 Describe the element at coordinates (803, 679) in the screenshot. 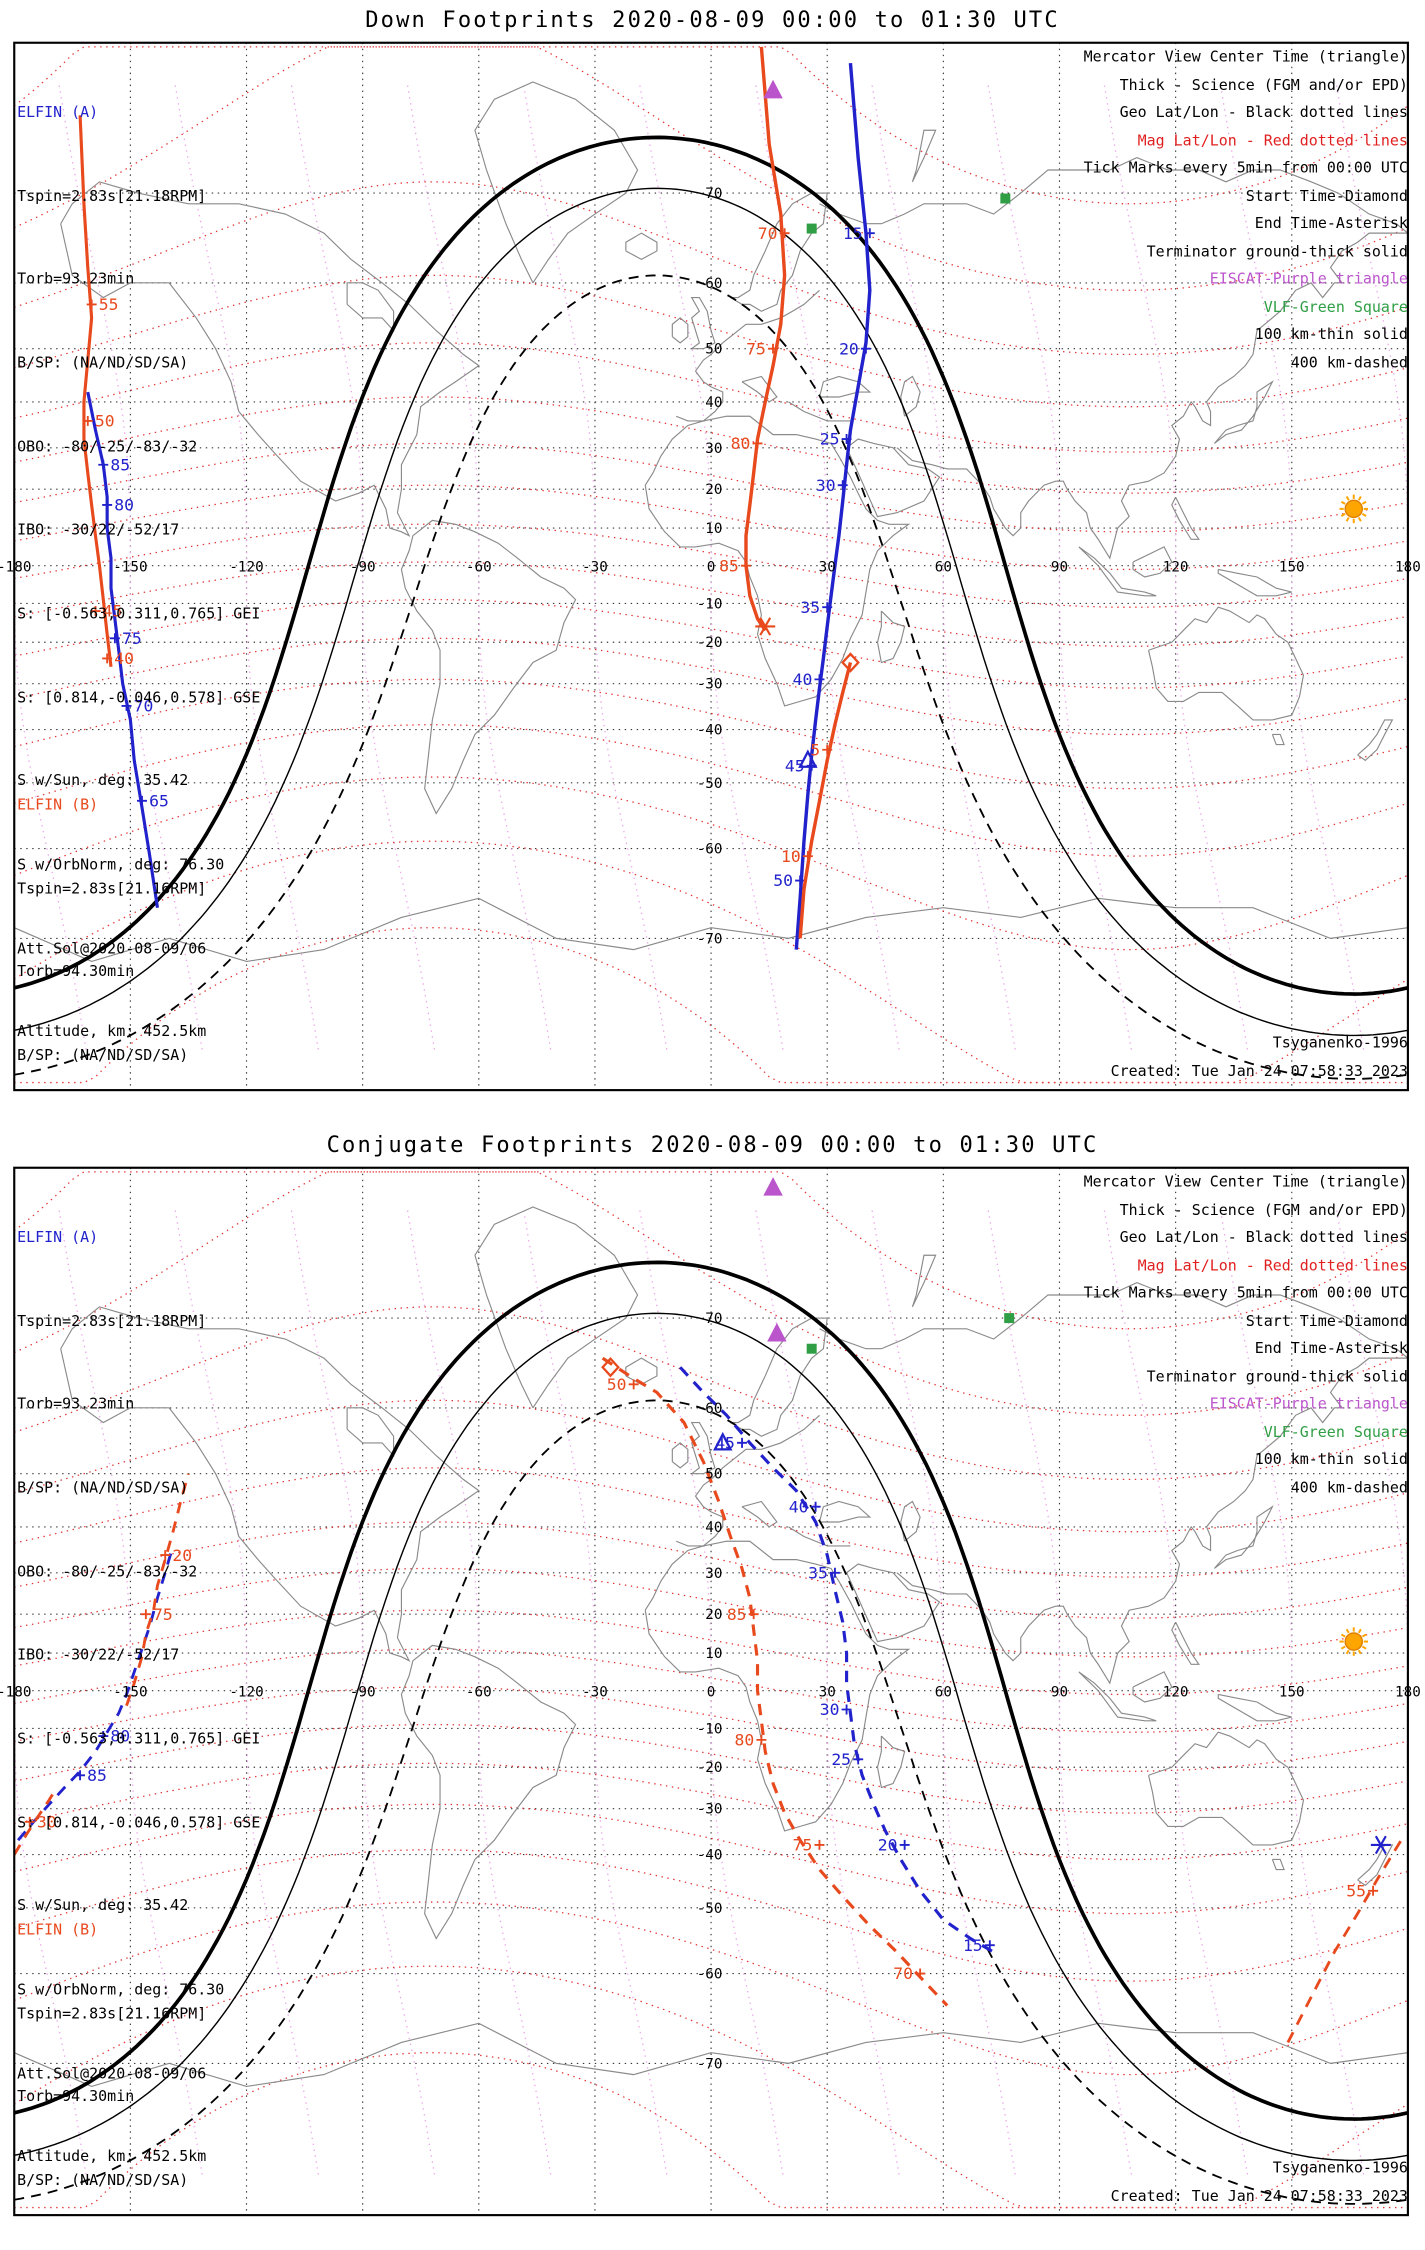

I see `time-tick-label: 40` at that location.